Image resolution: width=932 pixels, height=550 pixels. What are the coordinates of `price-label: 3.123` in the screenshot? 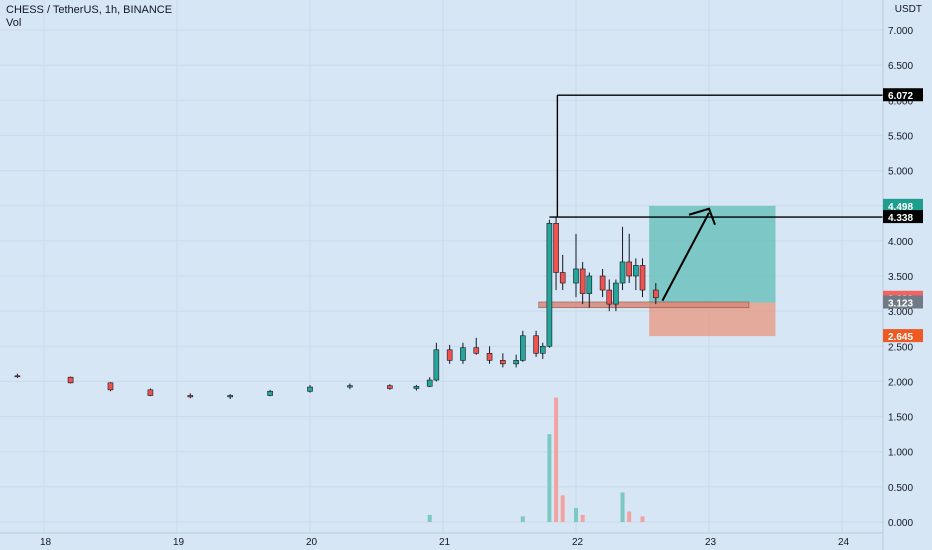 It's located at (900, 303).